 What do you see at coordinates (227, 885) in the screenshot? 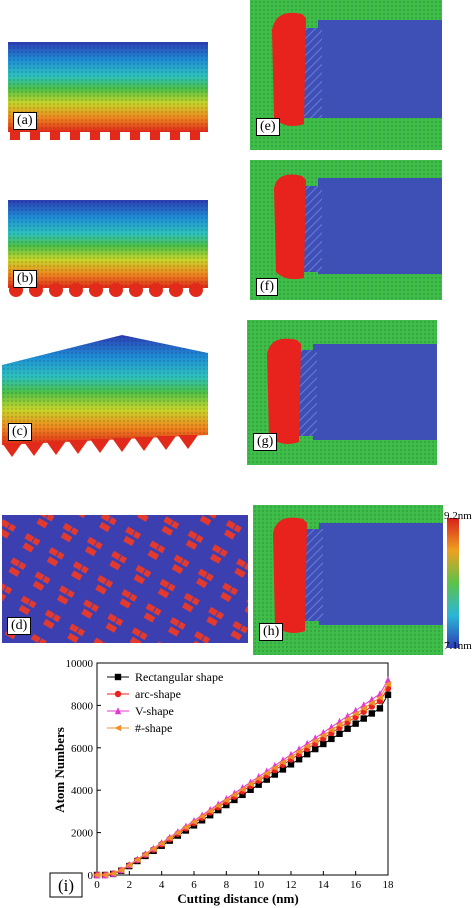
I see `x-tick-label: 8` at bounding box center [227, 885].